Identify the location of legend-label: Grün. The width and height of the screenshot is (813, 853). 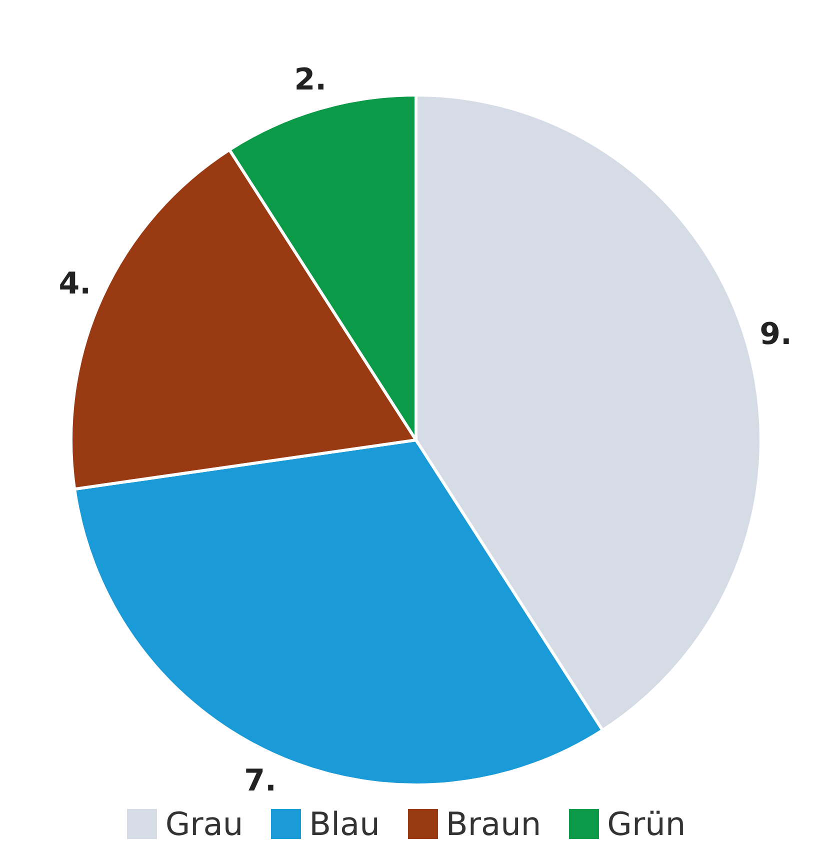
(646, 824).